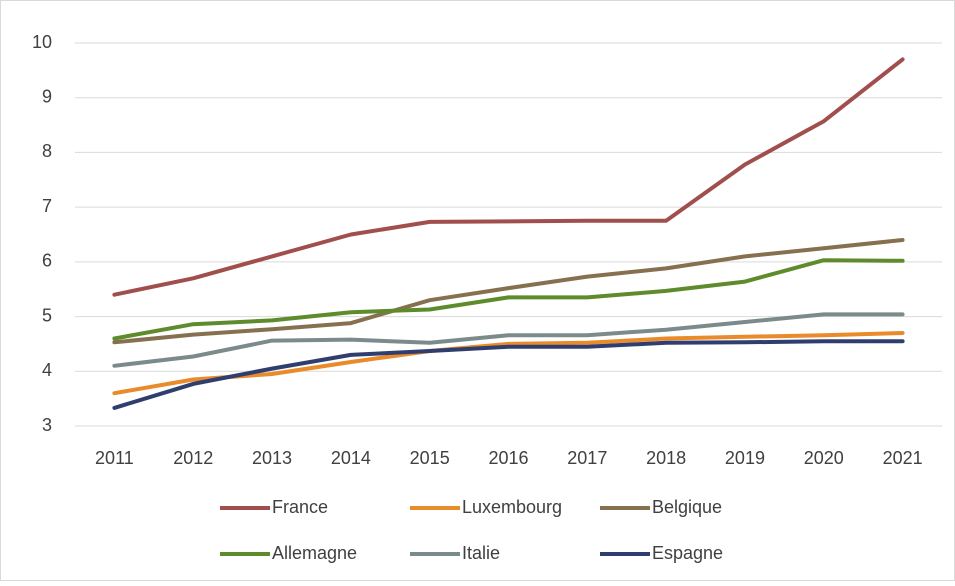  I want to click on x-tick-label: 2014, so click(351, 458).